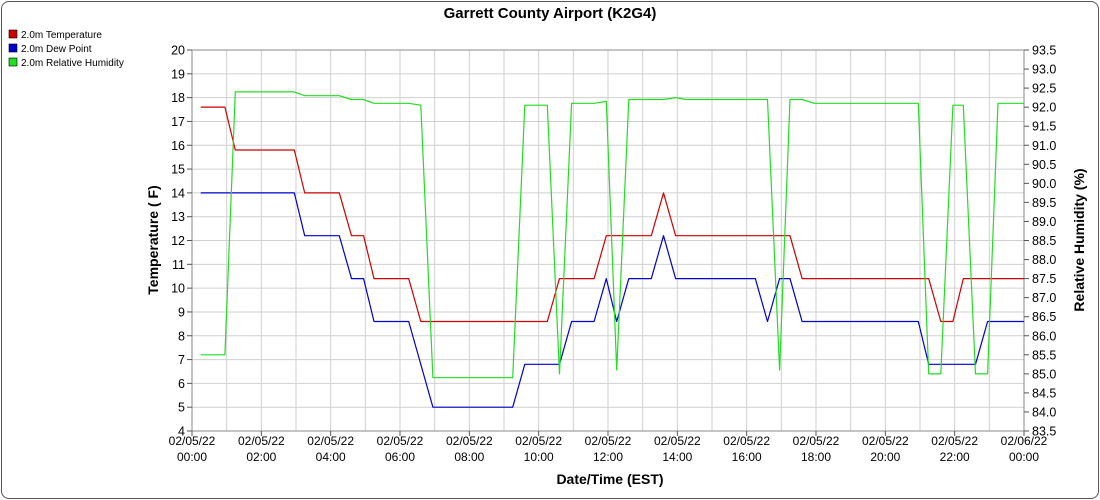 The height and width of the screenshot is (500, 1100). Describe the element at coordinates (61, 35) in the screenshot. I see `legend-label: 2.0m Temperature` at that location.